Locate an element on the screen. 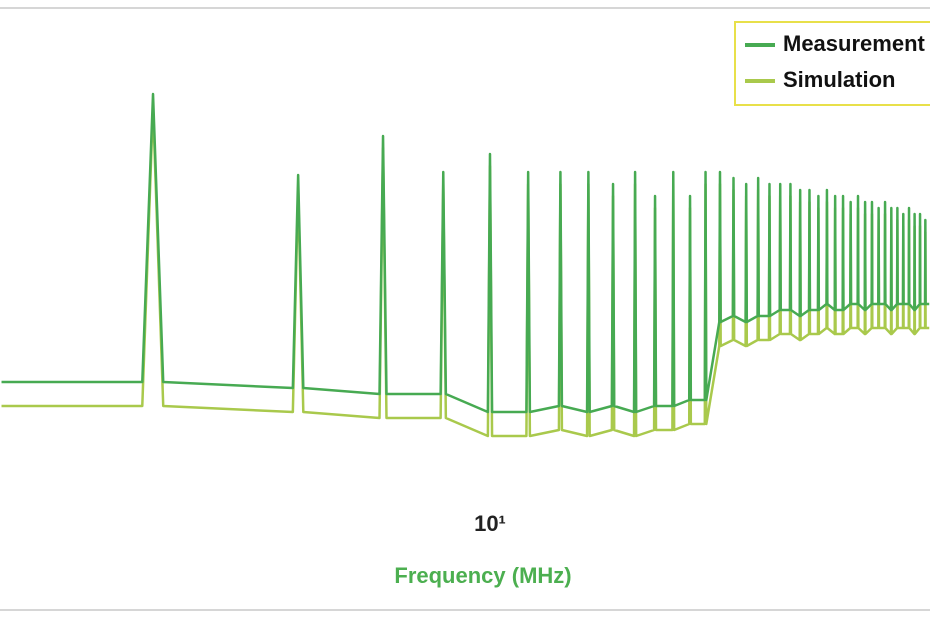 The height and width of the screenshot is (620, 930). legend-label: Measurement is located at coordinates (854, 43).